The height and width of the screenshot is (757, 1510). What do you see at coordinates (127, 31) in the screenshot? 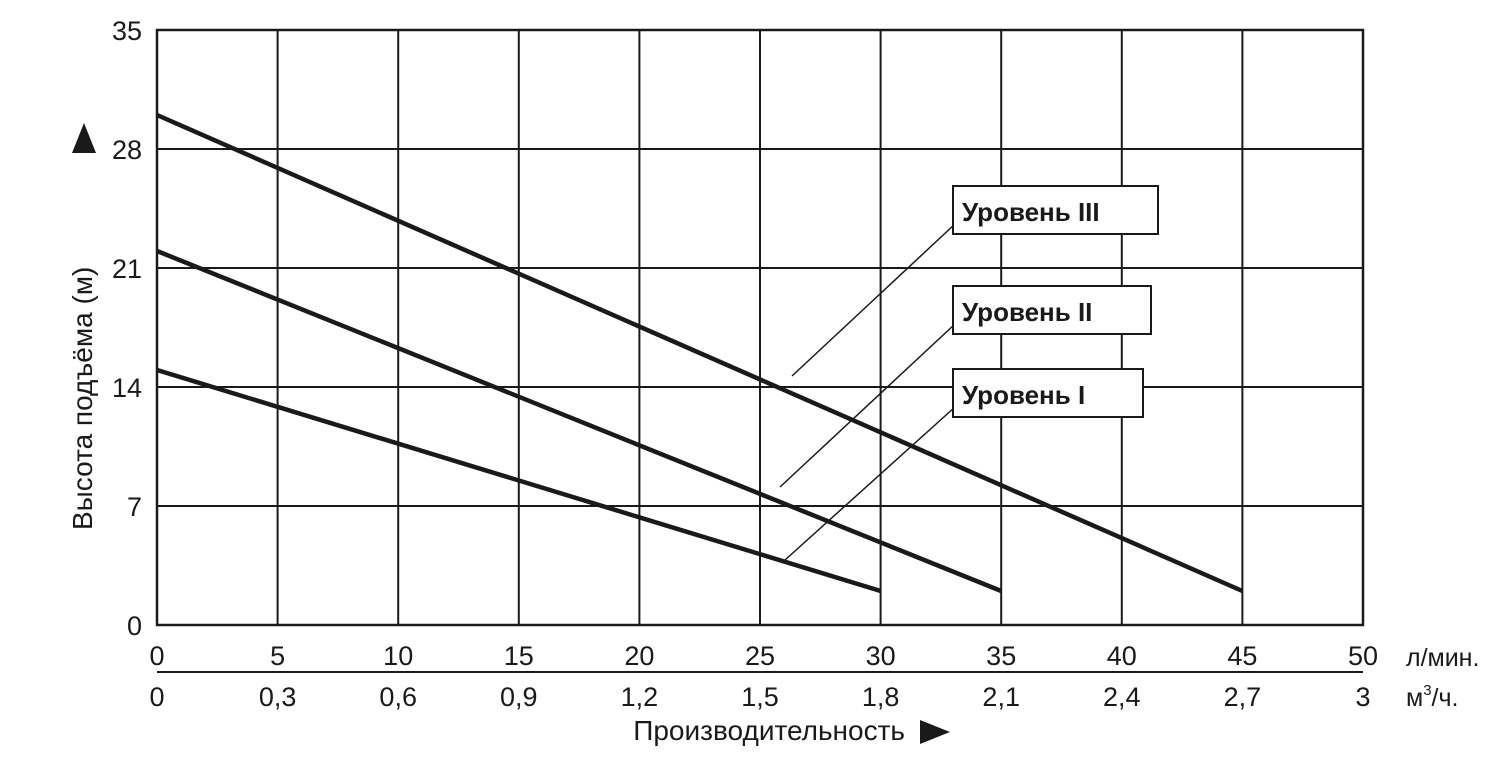
I see `y-tick-label: 35` at bounding box center [127, 31].